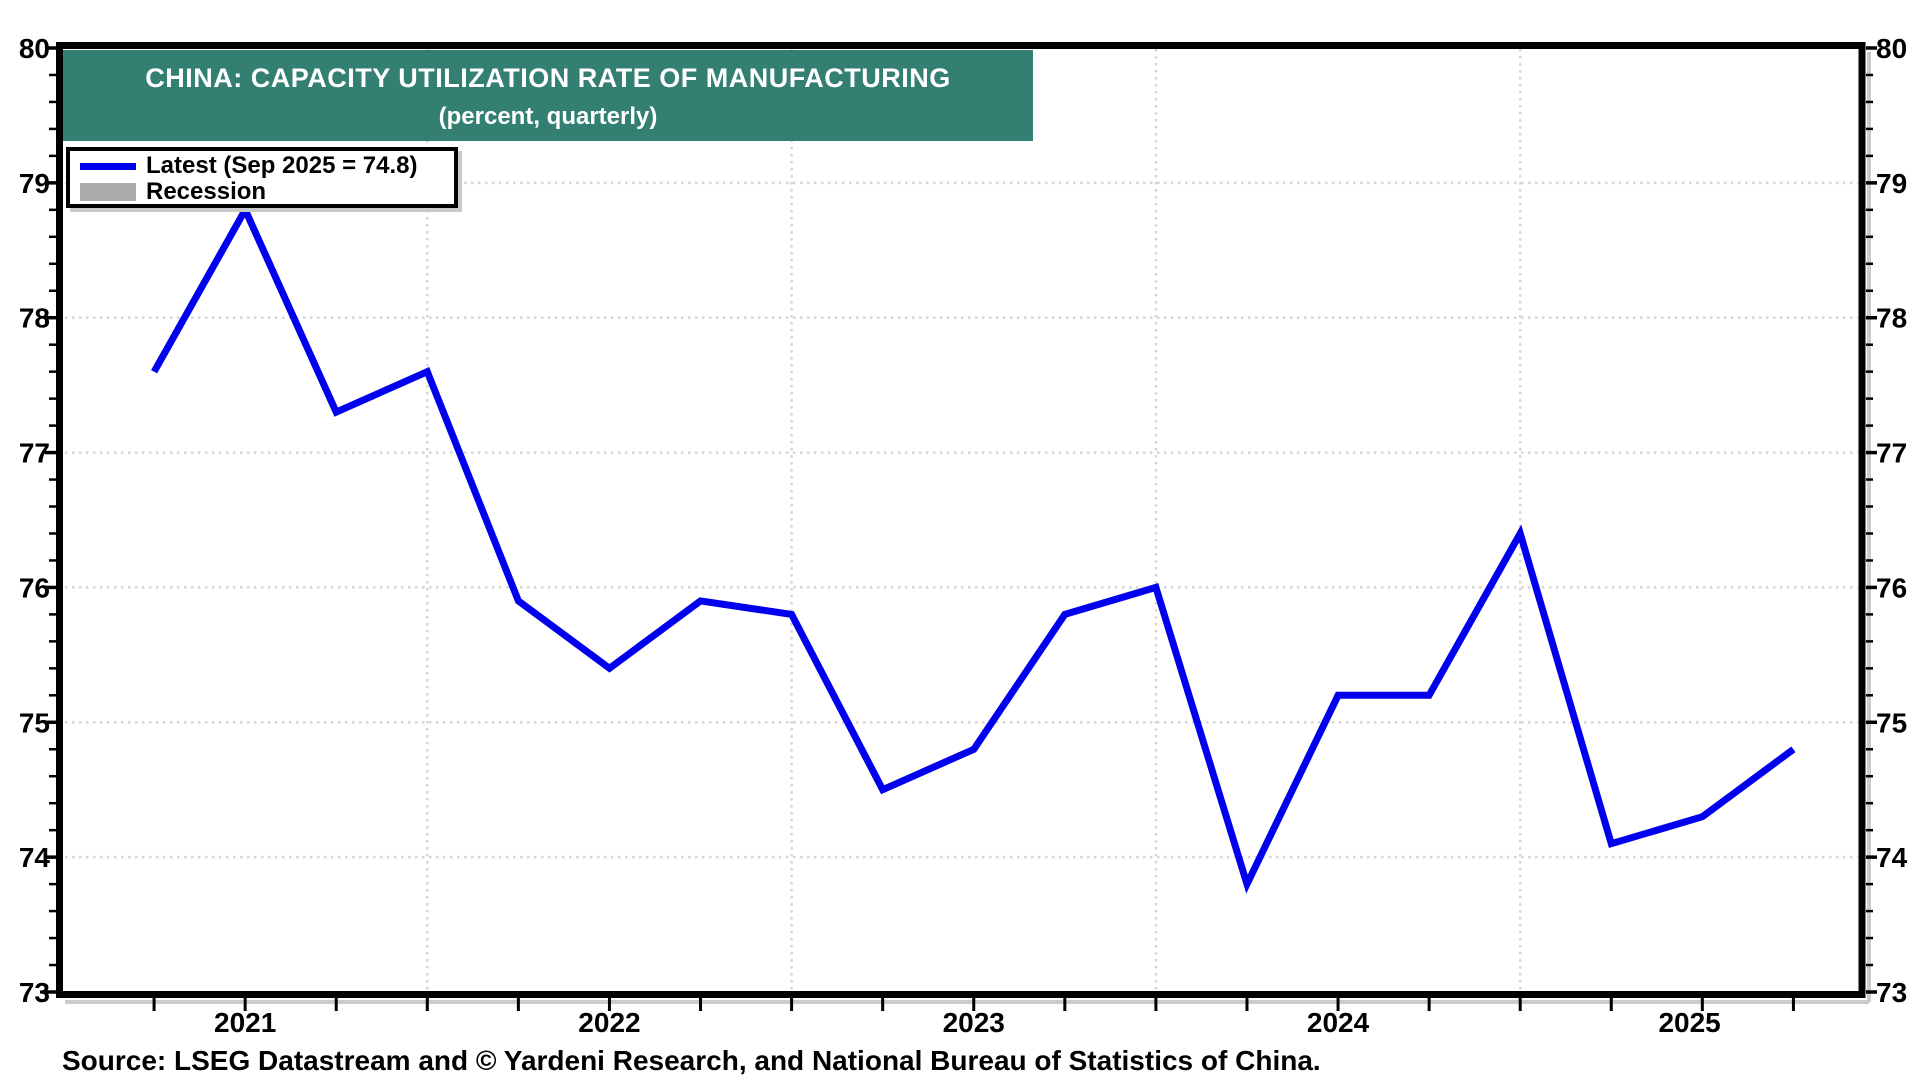 This screenshot has width=1920, height=1080. I want to click on y-axis-label-left-78: 78, so click(34, 318).